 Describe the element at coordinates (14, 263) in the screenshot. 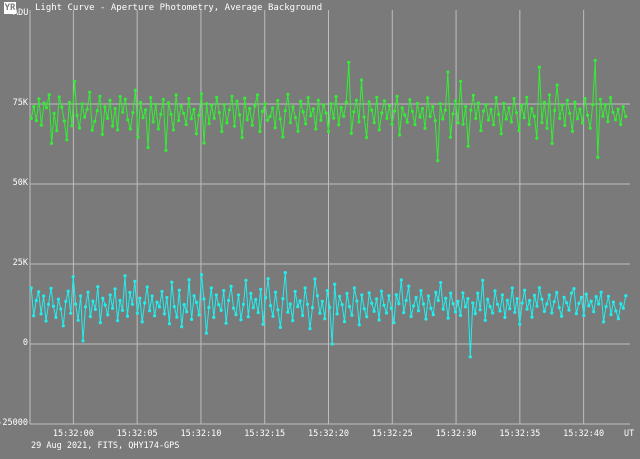

I see `y-axis-tick-labels: 75K 50K 25K 0 -25000` at that location.